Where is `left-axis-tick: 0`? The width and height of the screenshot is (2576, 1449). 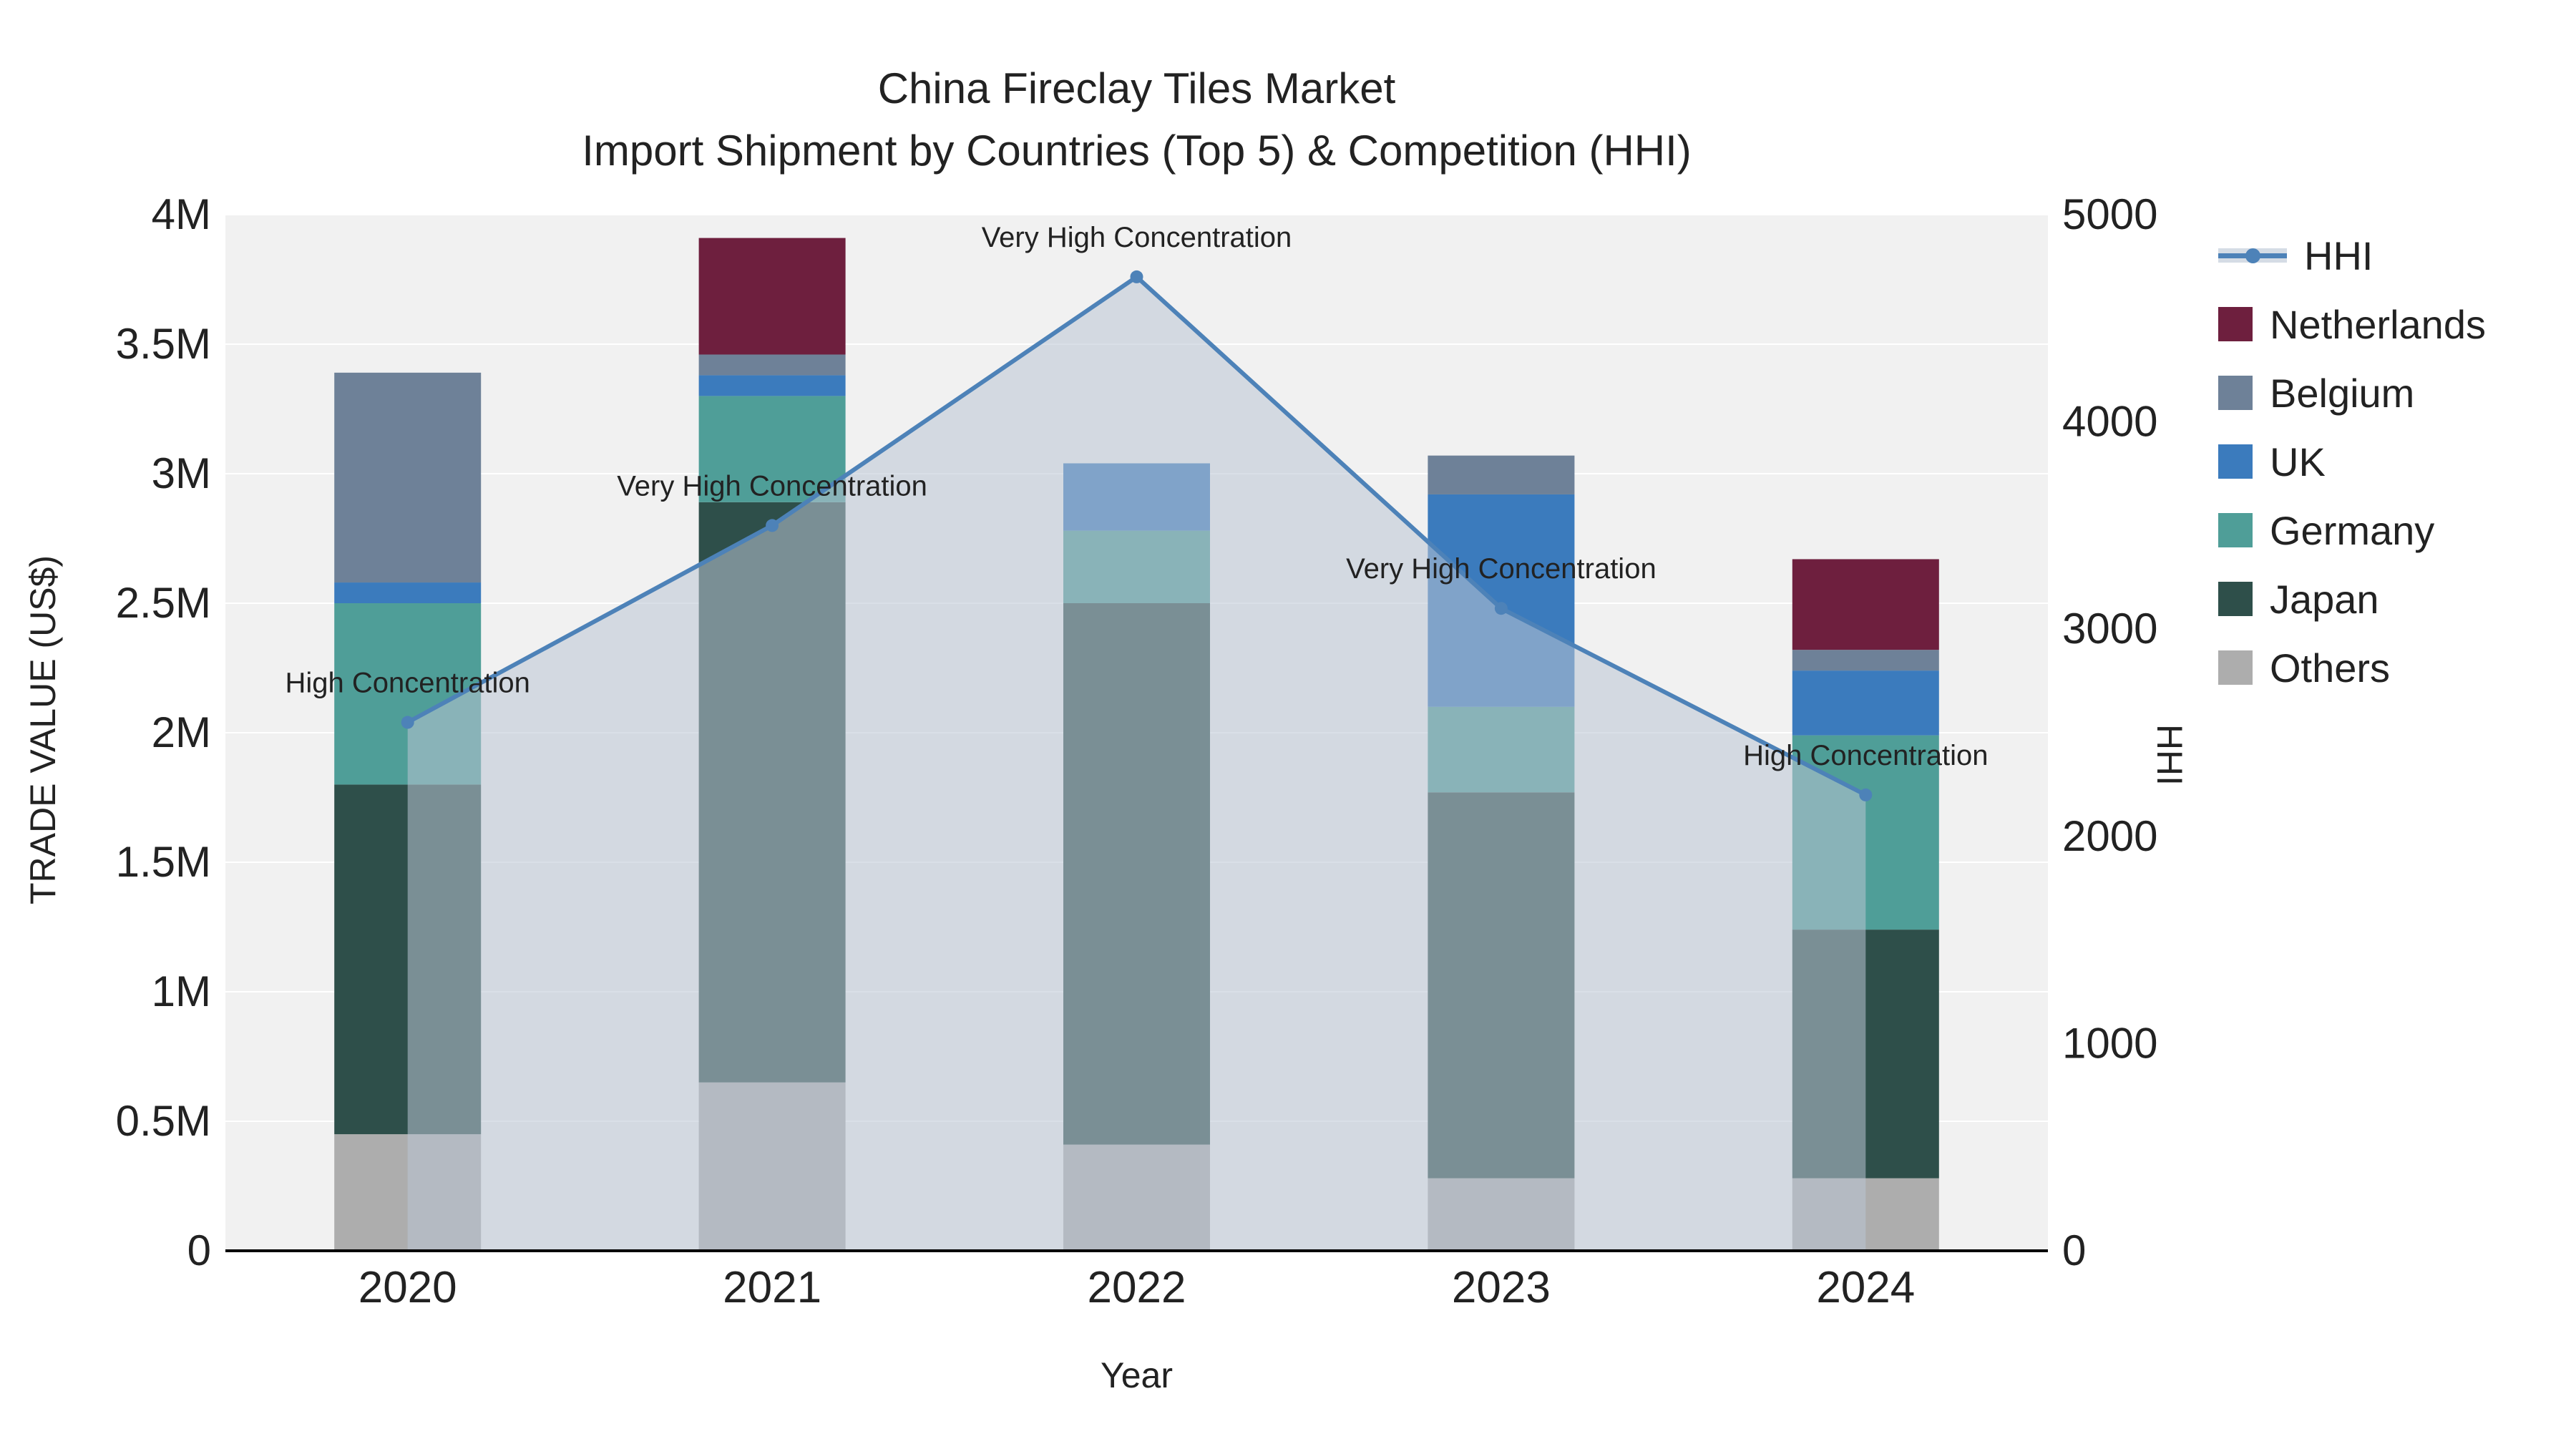
left-axis-tick: 0 is located at coordinates (199, 1250).